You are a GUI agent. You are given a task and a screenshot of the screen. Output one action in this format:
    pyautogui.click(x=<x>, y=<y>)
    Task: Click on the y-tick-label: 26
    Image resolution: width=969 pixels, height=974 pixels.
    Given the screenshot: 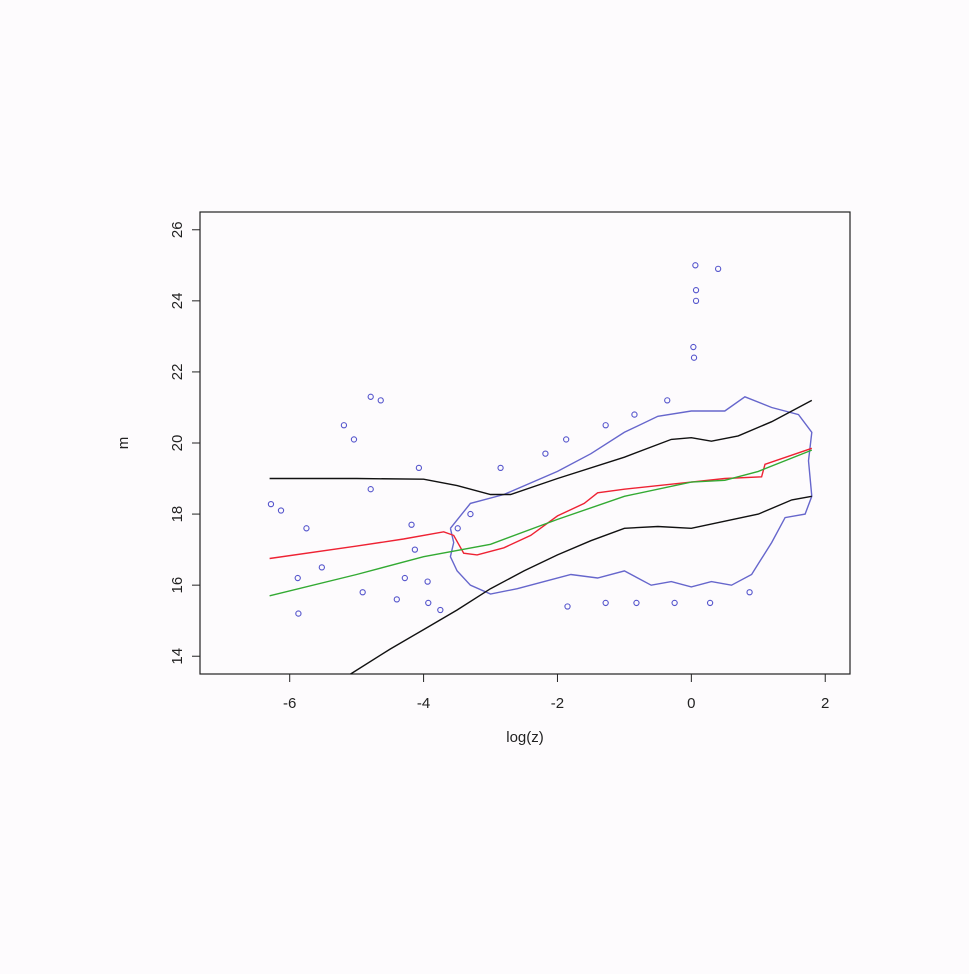 What is the action you would take?
    pyautogui.click(x=177, y=229)
    